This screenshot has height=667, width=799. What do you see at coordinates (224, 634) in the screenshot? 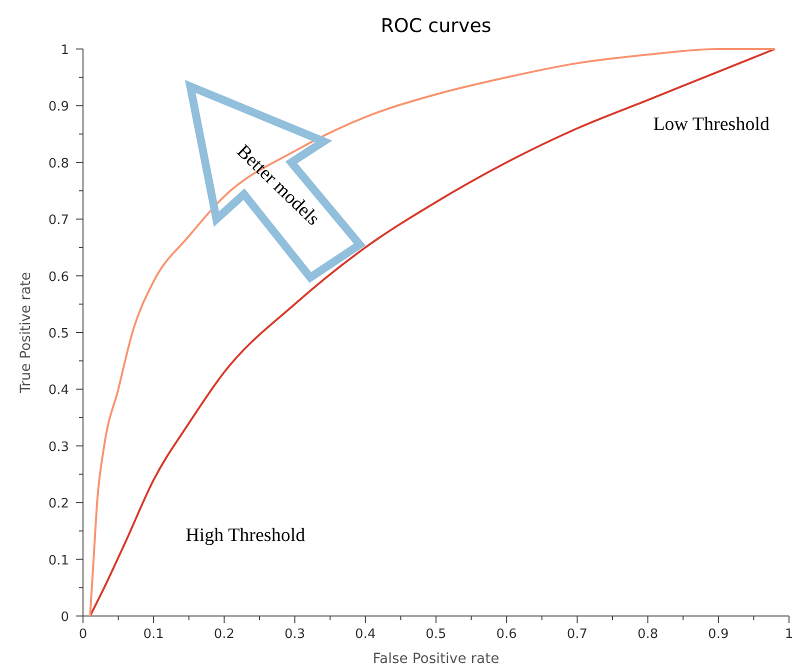
I see `x-tick-label: 0.2` at bounding box center [224, 634].